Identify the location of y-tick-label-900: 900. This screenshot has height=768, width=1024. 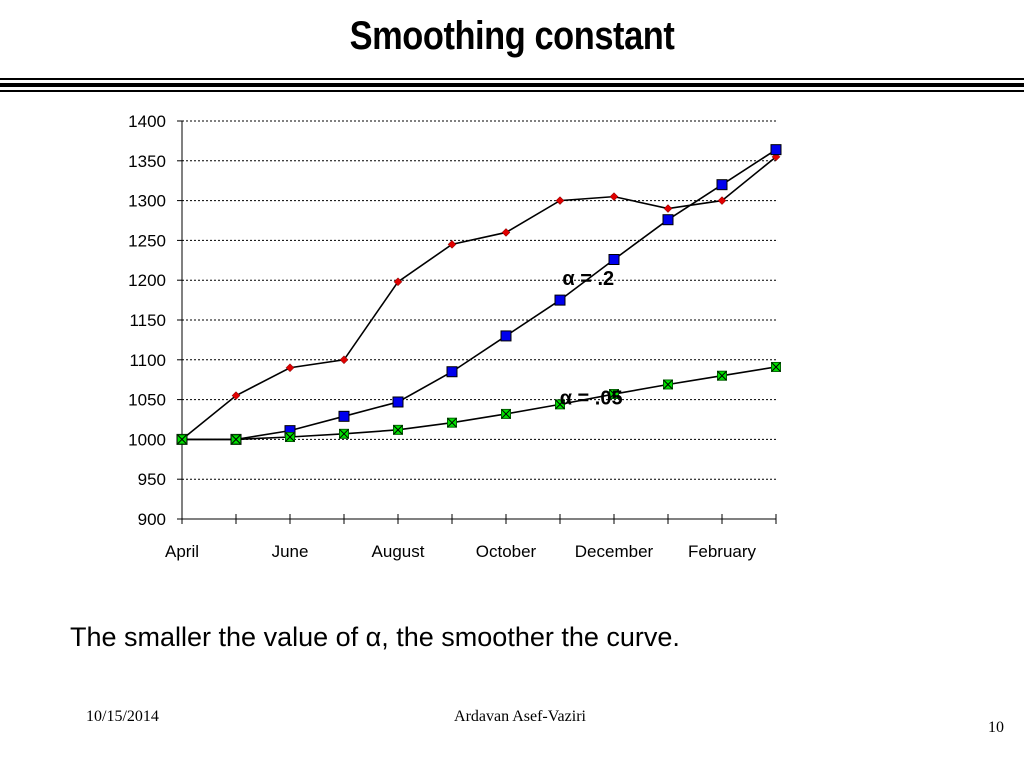
(152, 519).